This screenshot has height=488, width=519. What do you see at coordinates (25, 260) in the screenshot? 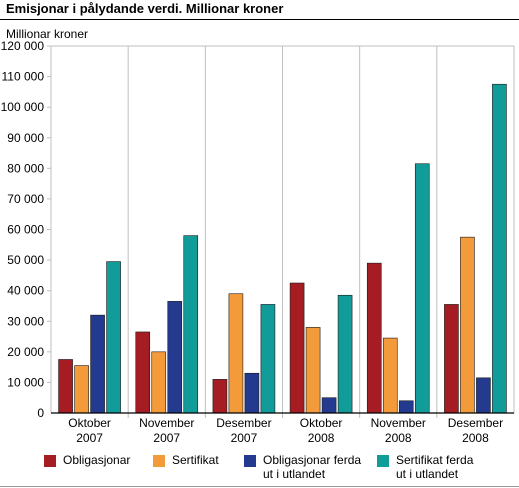
I see `y-tick-label: 50 000` at bounding box center [25, 260].